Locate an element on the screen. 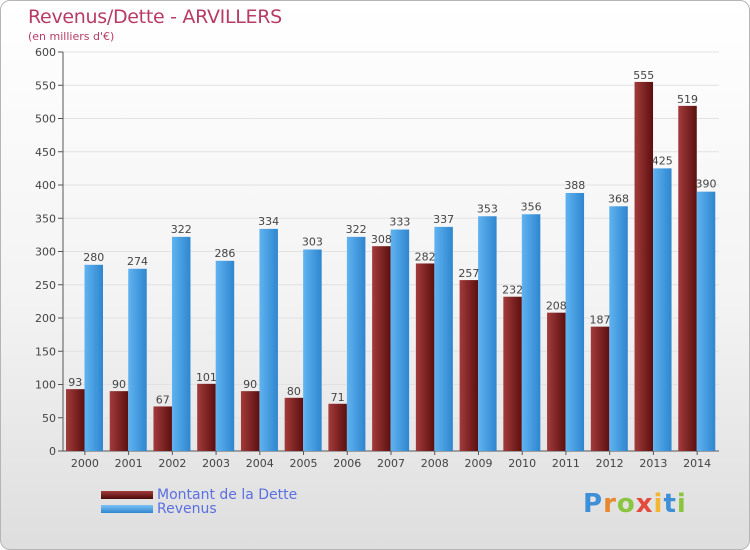  data-label-debt: 187 is located at coordinates (600, 320).